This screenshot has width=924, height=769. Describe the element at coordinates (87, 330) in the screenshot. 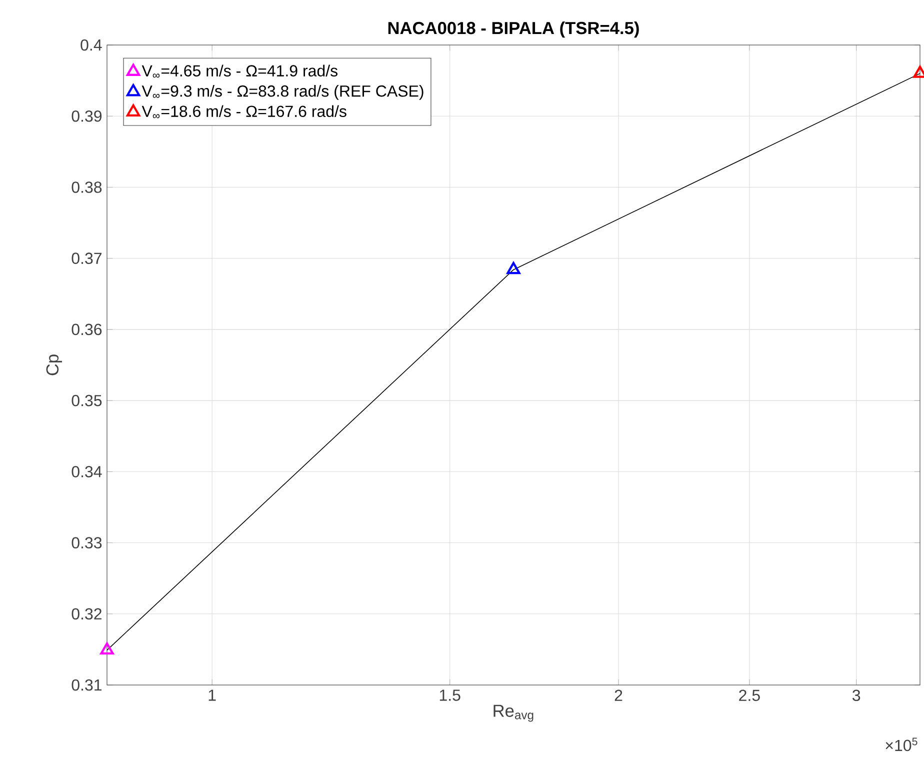

I see `y-tick-label: 0.36` at that location.